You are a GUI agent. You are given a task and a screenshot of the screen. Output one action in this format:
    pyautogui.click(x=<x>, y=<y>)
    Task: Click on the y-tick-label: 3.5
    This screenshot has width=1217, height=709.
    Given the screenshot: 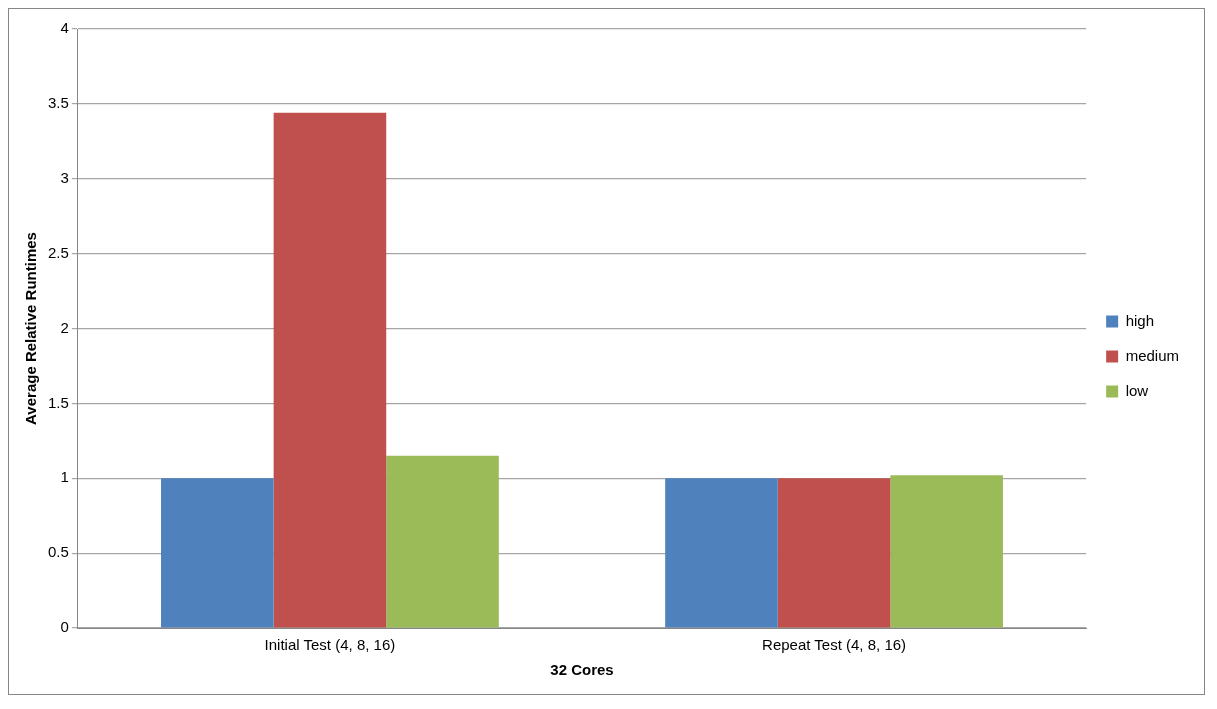 What is the action you would take?
    pyautogui.click(x=58, y=103)
    